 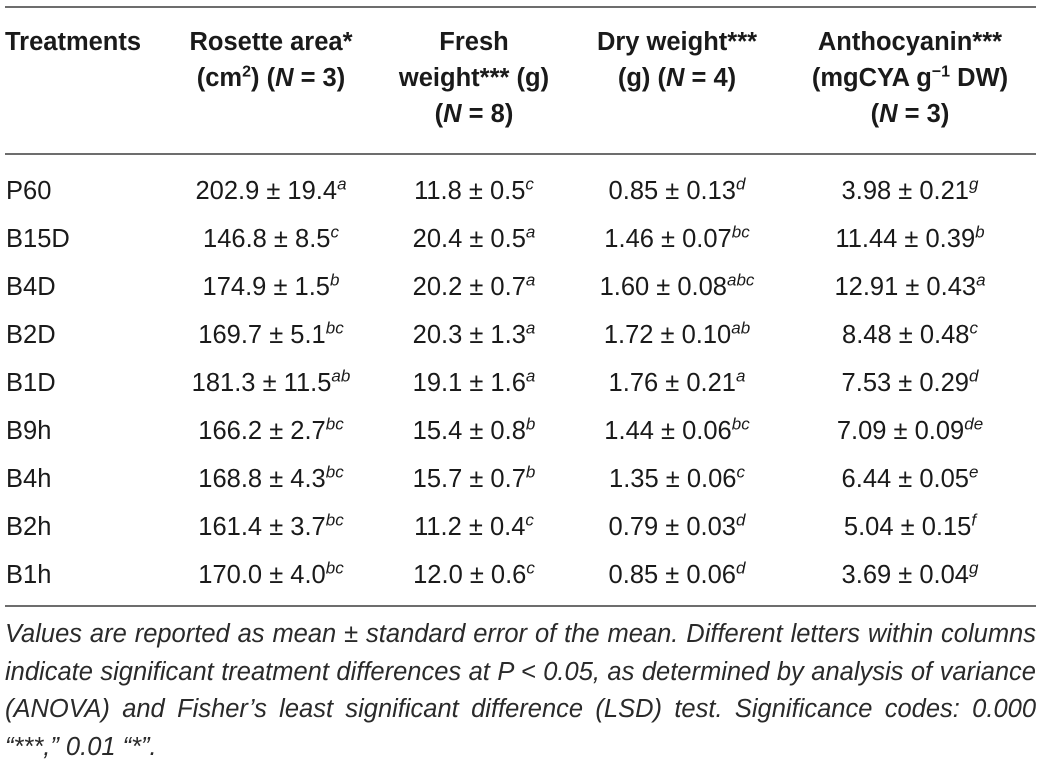 What do you see at coordinates (905, 575) in the screenshot?
I see `cell-anthocyanin-value: 3.69 ± 0.04` at bounding box center [905, 575].